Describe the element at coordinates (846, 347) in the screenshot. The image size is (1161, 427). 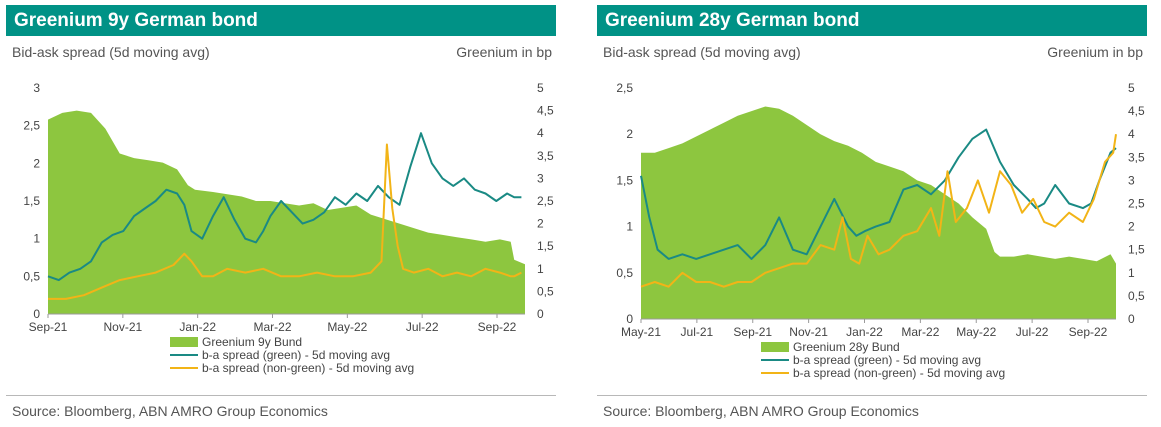
I see `legend-label: Greenium 28y Bund` at that location.